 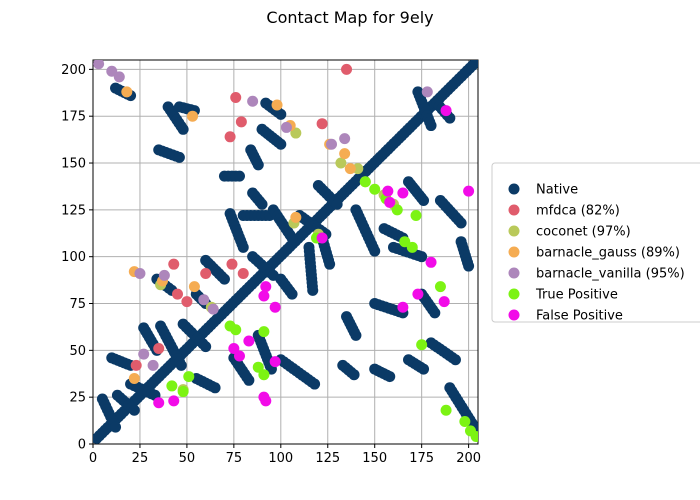 I want to click on chart-title: Contact Map for 9ely, so click(x=349, y=17).